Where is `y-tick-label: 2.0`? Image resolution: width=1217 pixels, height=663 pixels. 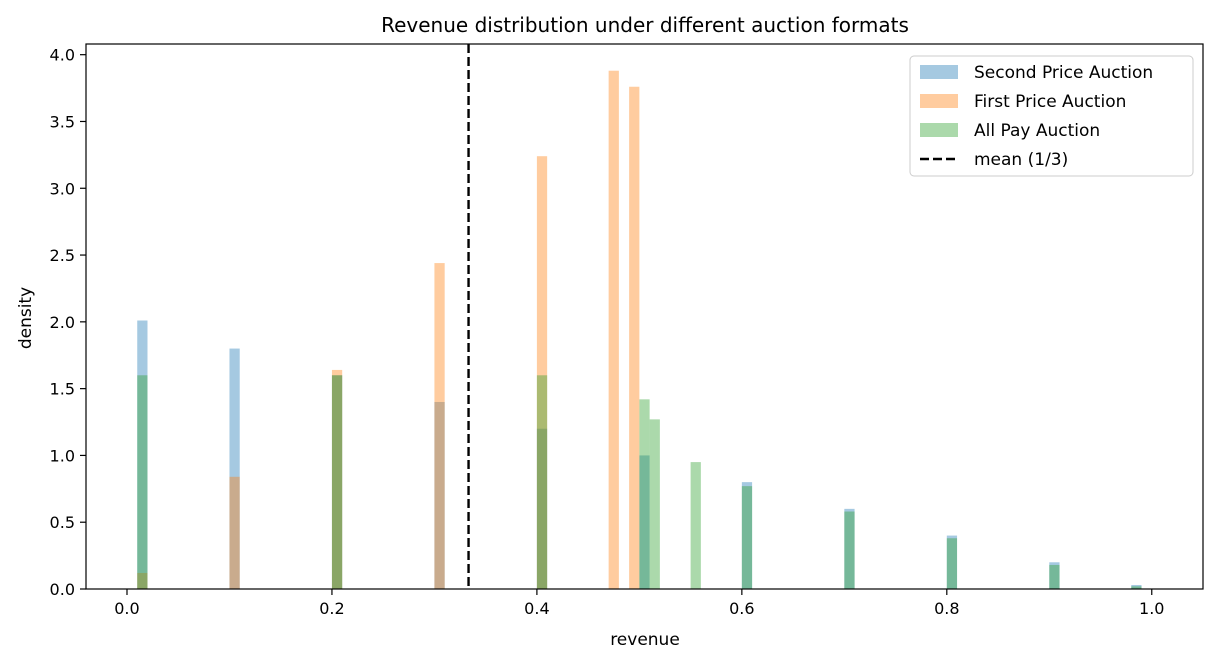 y-tick-label: 2.0 is located at coordinates (62, 322).